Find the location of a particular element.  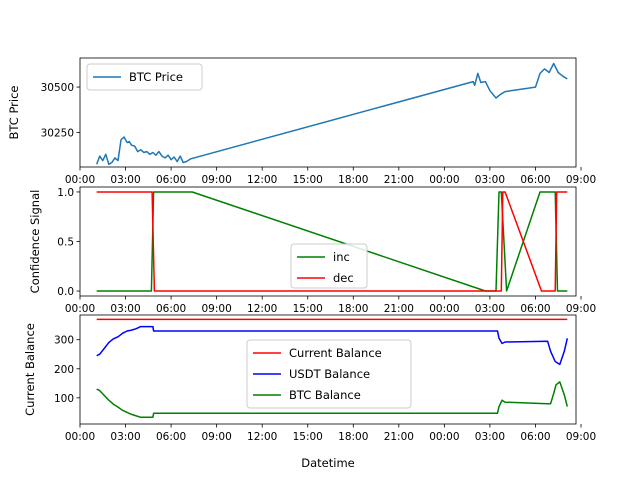

legend-label-usdt-balance: USDT Balance is located at coordinates (329, 374).